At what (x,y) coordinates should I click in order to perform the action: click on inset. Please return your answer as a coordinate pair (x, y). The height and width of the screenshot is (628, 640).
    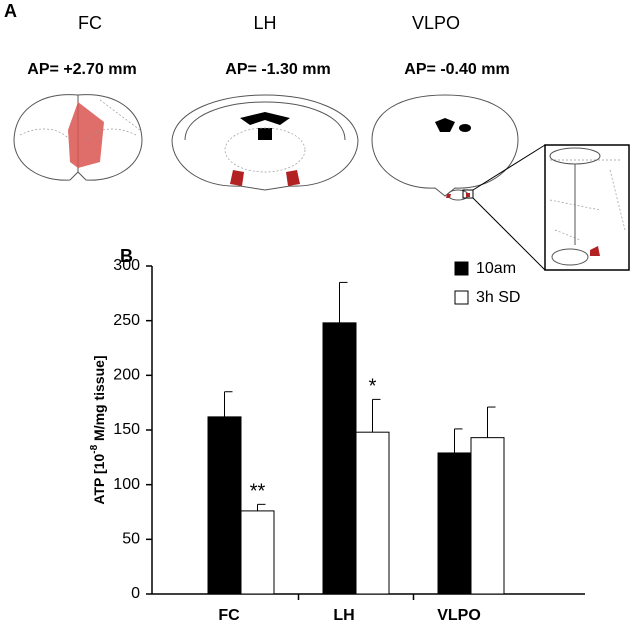
    Looking at the image, I should click on (587, 207).